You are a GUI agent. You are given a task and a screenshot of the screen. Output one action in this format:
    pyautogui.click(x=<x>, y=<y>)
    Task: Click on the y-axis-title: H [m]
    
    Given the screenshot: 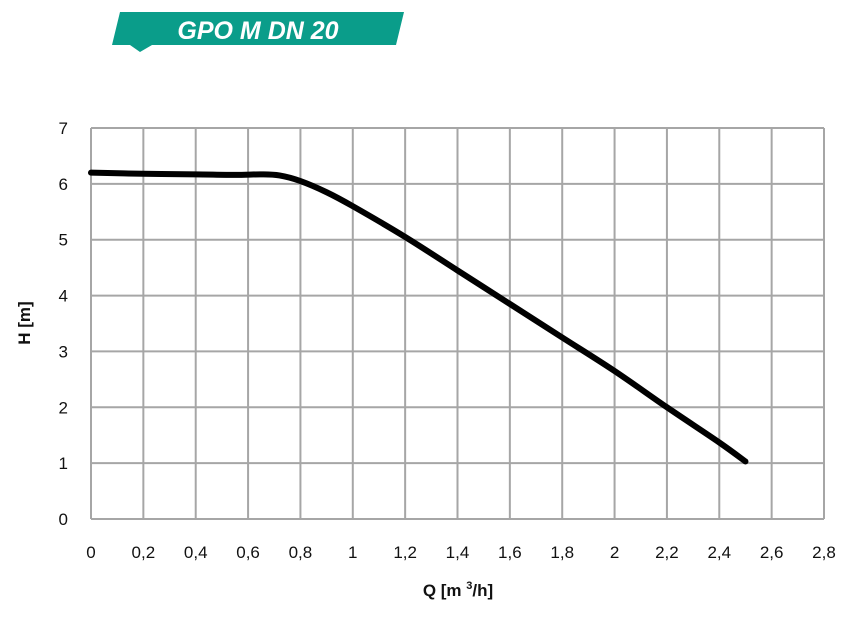 What is the action you would take?
    pyautogui.click(x=24, y=322)
    